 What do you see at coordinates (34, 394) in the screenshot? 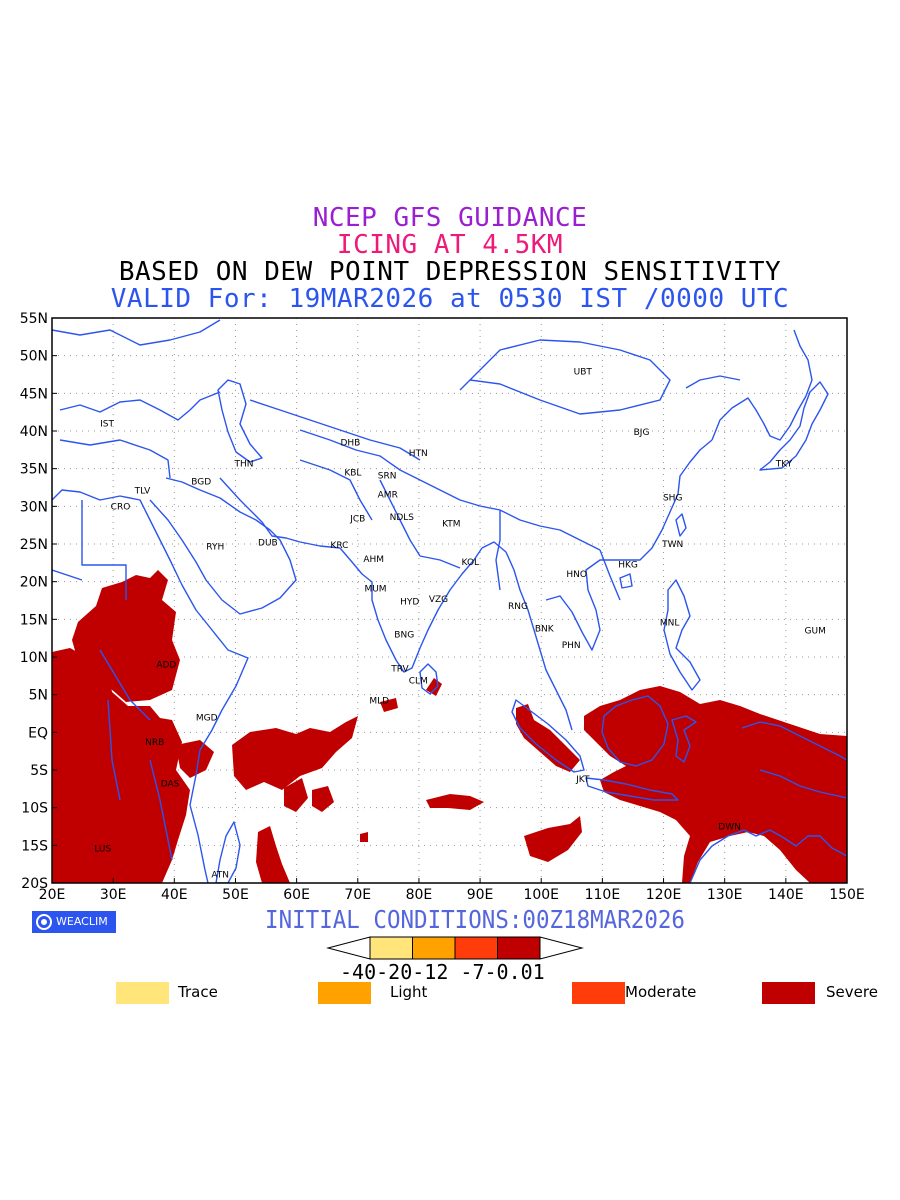
I see `y-tick-label: 45N` at bounding box center [34, 394].